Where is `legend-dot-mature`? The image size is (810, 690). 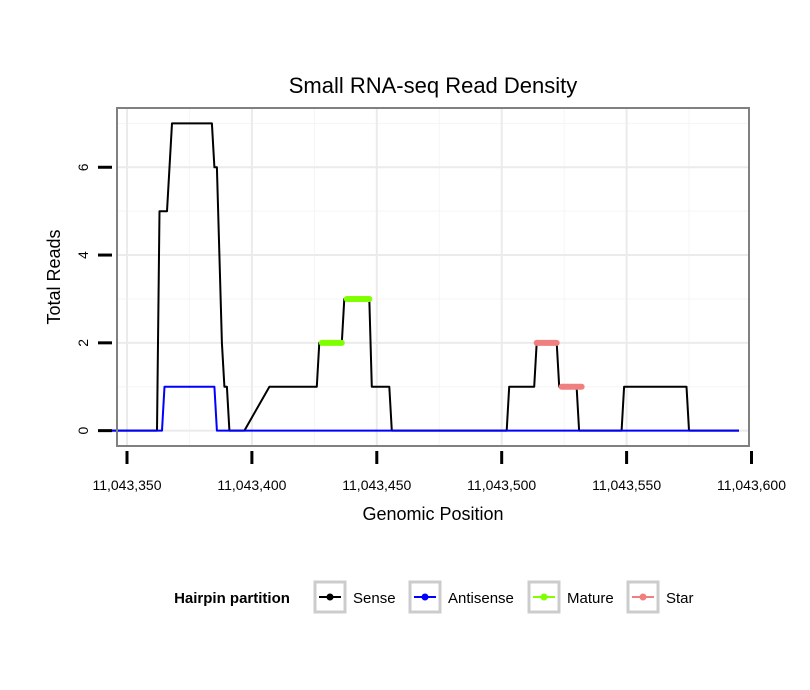 legend-dot-mature is located at coordinates (544, 597).